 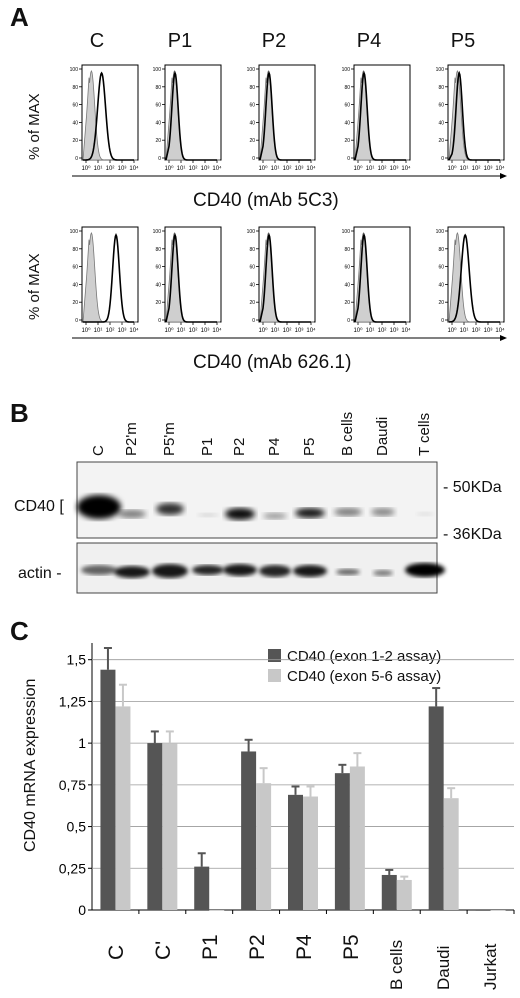 I want to click on legend-item-exon12: CD40 (exon 1-2 assay), so click(x=354, y=656).